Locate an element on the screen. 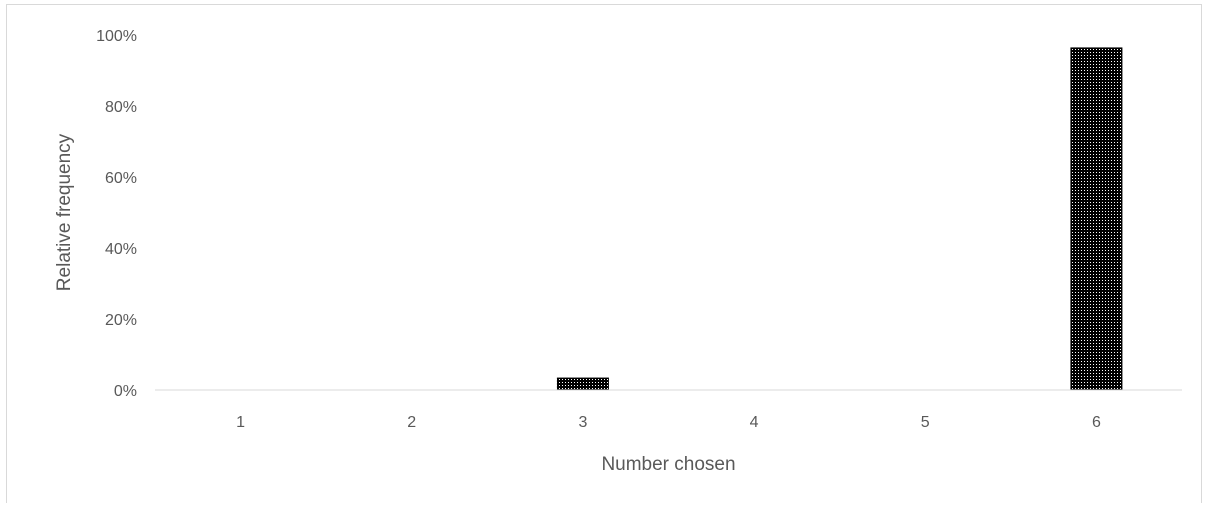 The height and width of the screenshot is (505, 1209). x-axis-title: Number chosen is located at coordinates (668, 464).